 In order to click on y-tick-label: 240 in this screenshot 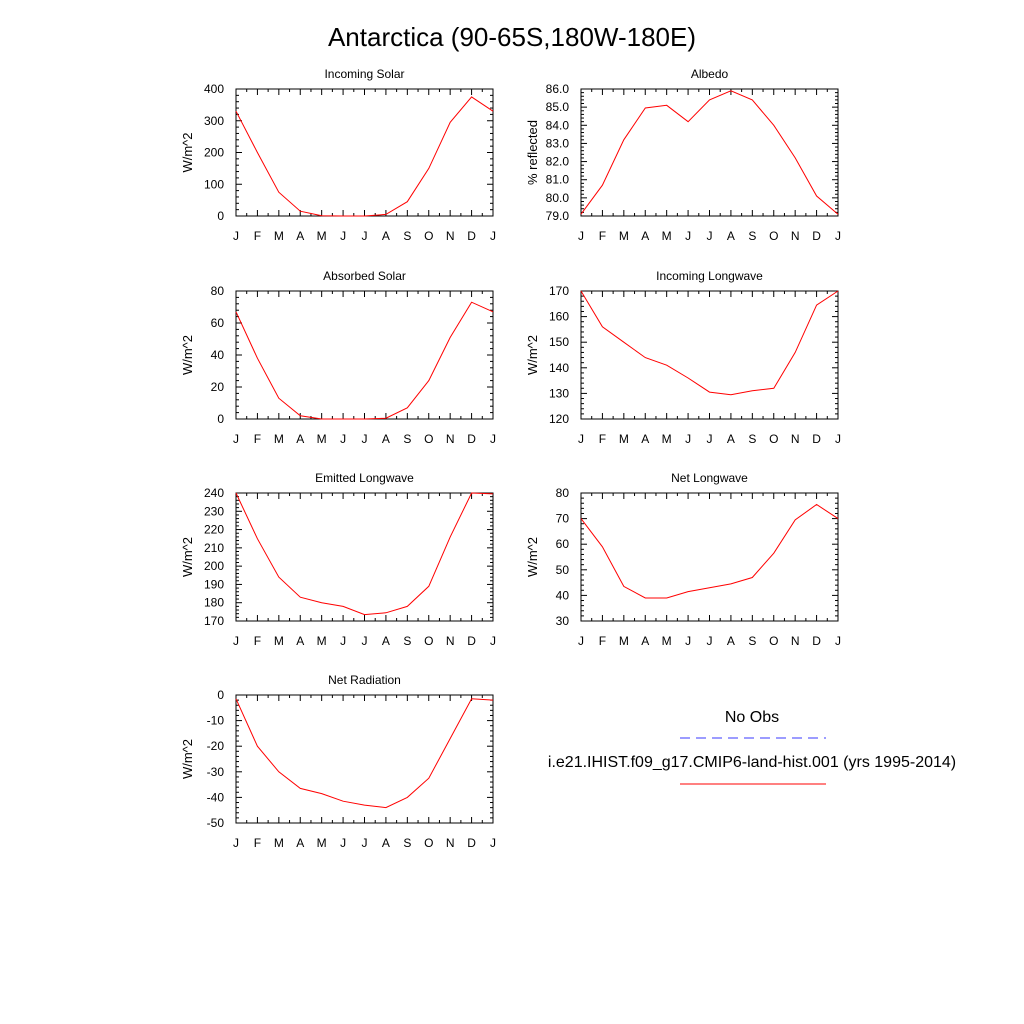, I will do `click(214, 493)`.